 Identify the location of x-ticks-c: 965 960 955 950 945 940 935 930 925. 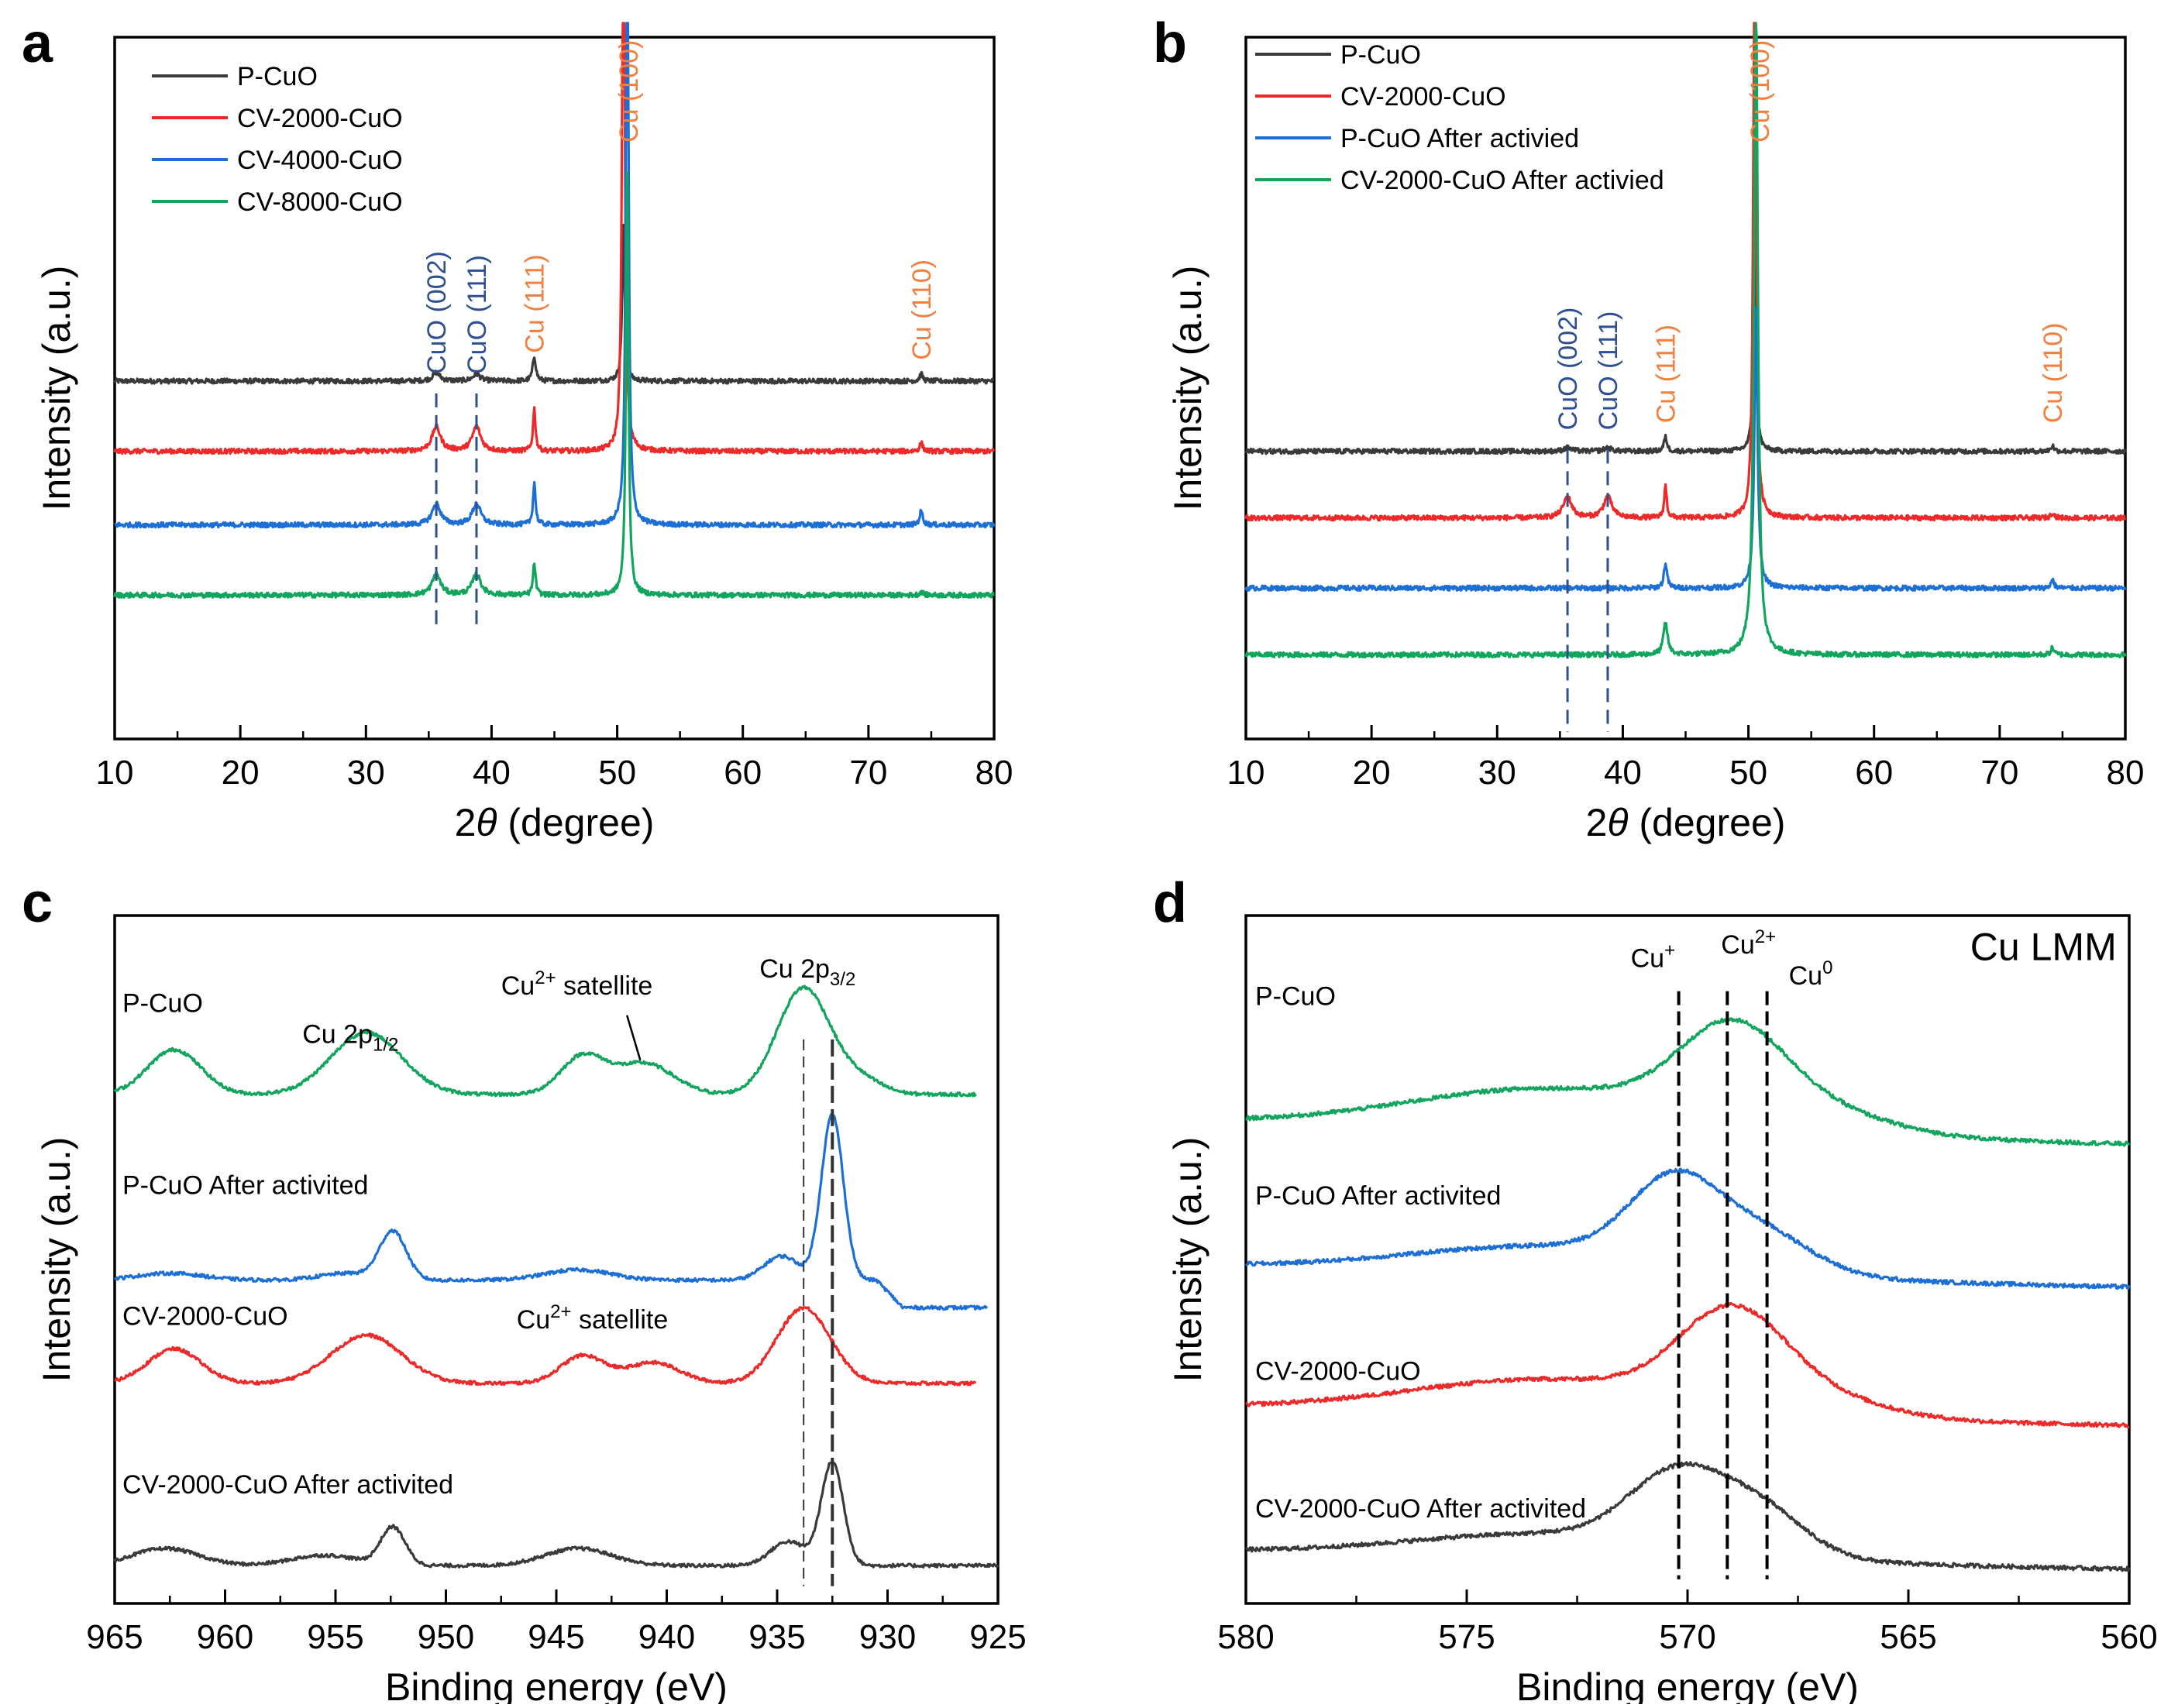
(557, 1622).